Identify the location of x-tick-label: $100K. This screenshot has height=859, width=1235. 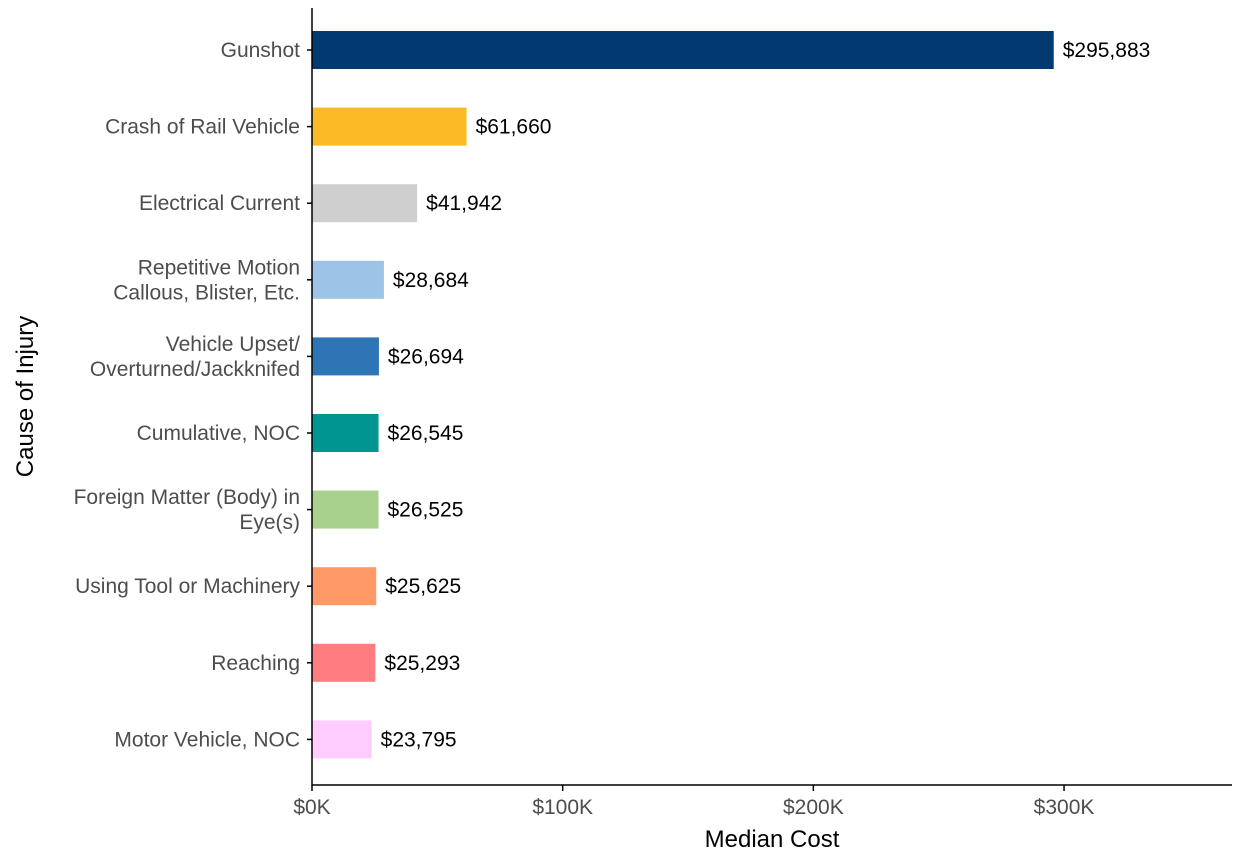
(562, 807).